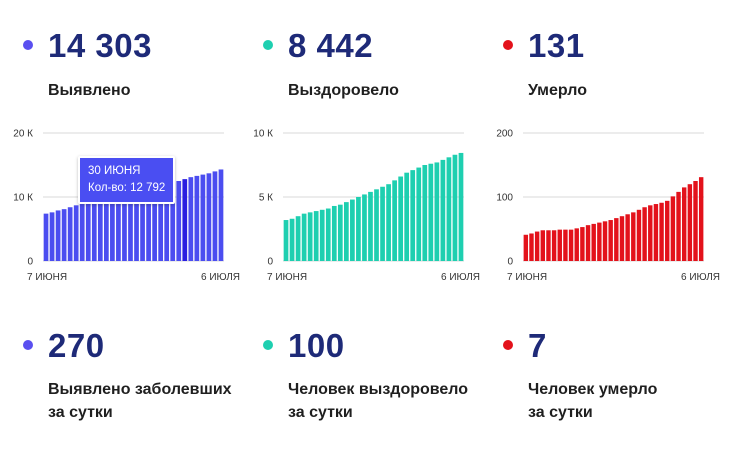 The height and width of the screenshot is (449, 753). Describe the element at coordinates (76, 345) in the screenshot. I see `daily-confirmed-value: 270` at that location.